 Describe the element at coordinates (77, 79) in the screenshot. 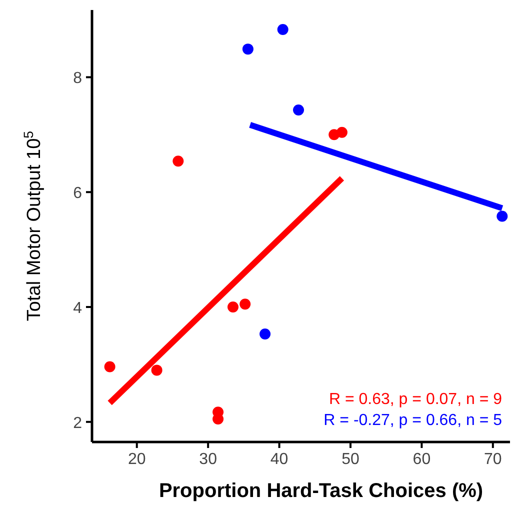

I see `y-tick-label: 8` at that location.